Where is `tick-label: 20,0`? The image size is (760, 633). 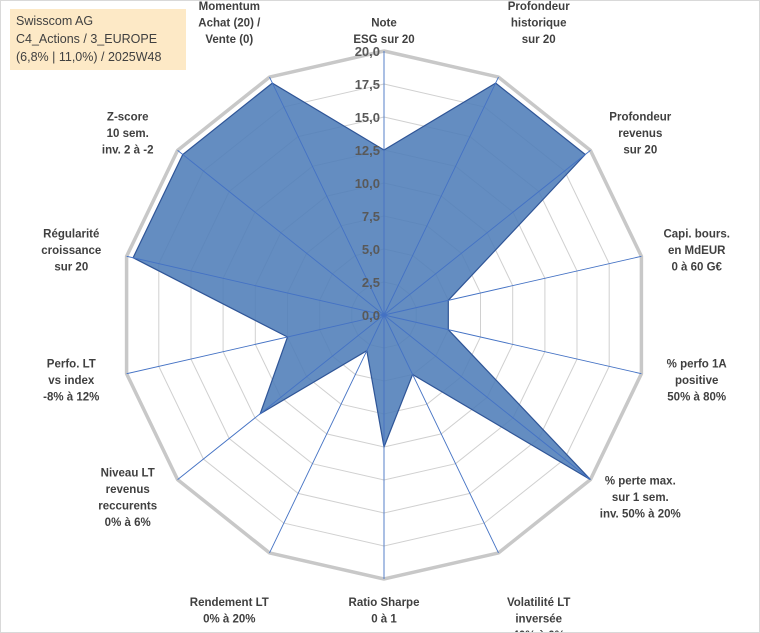
tick-label: 20,0 is located at coordinates (367, 51).